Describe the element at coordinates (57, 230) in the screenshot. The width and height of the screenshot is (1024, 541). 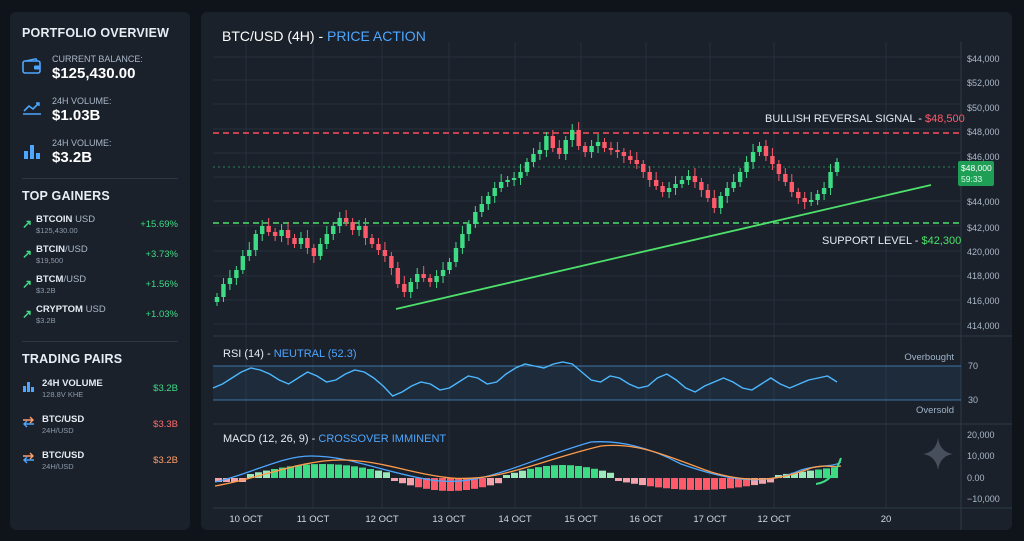
I see `gainer-sub: $125,430.00` at that location.